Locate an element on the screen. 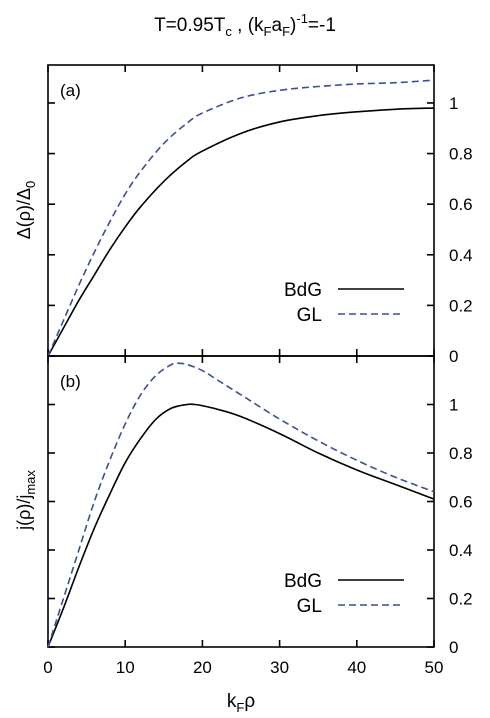 This screenshot has width=490, height=718. figure-title: T=0.95Tc , (kFaF)-1=-1 is located at coordinates (245, 25).